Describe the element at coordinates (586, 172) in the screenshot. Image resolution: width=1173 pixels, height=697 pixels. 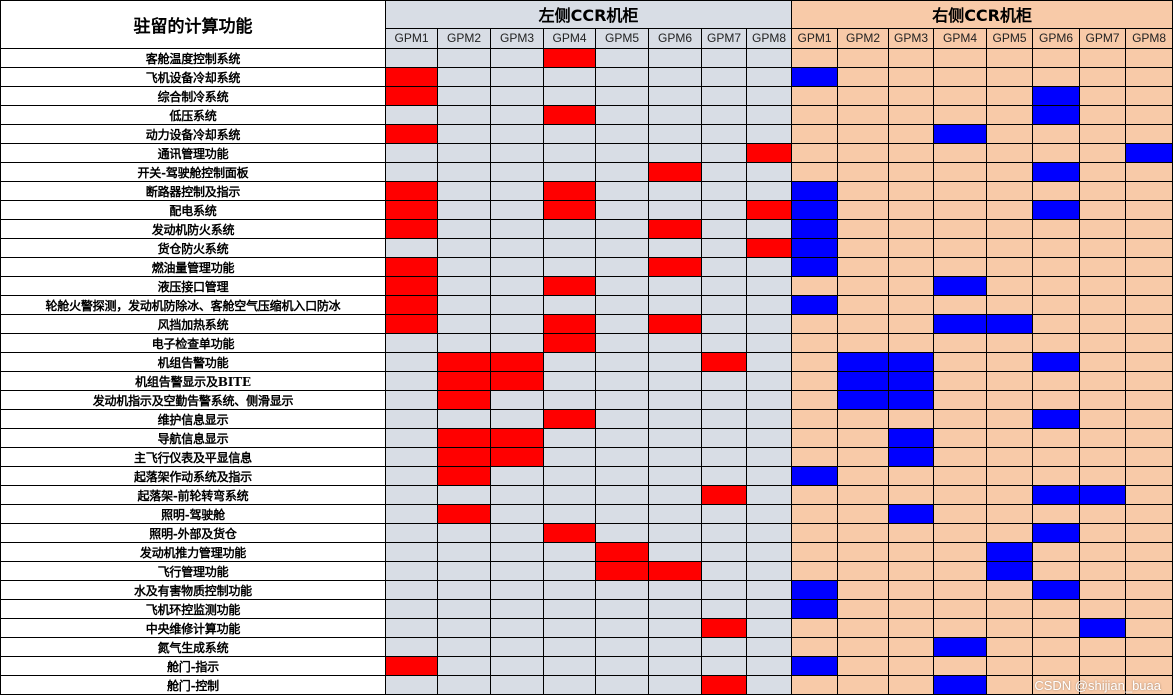
I see `table-row: 开关-驾驶舱控制面板` at that location.